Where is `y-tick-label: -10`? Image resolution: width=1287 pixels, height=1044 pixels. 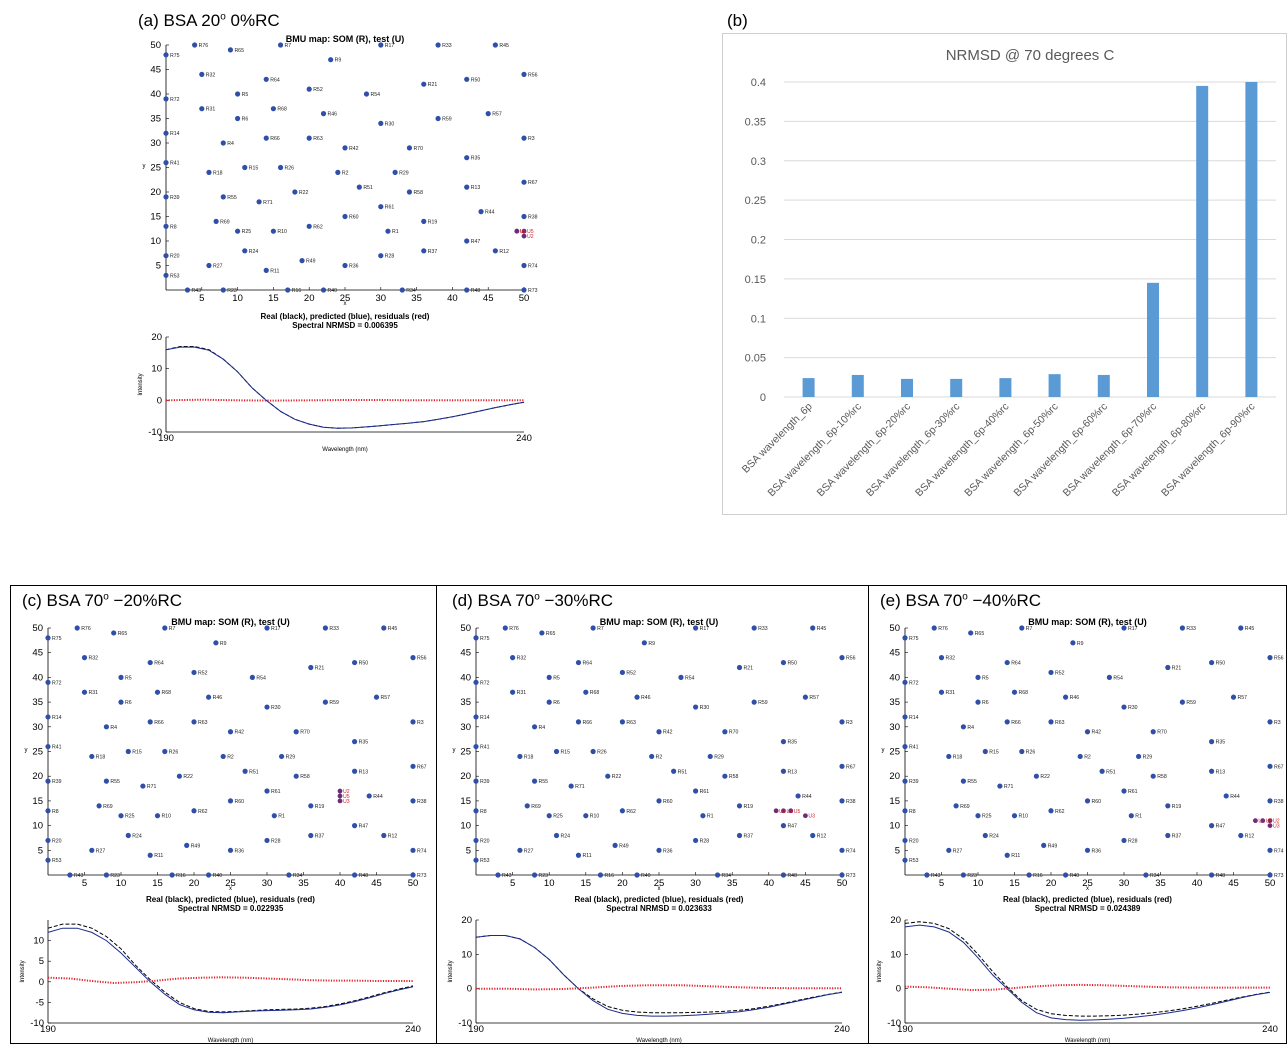 y-tick-label: -10 is located at coordinates (155, 432).